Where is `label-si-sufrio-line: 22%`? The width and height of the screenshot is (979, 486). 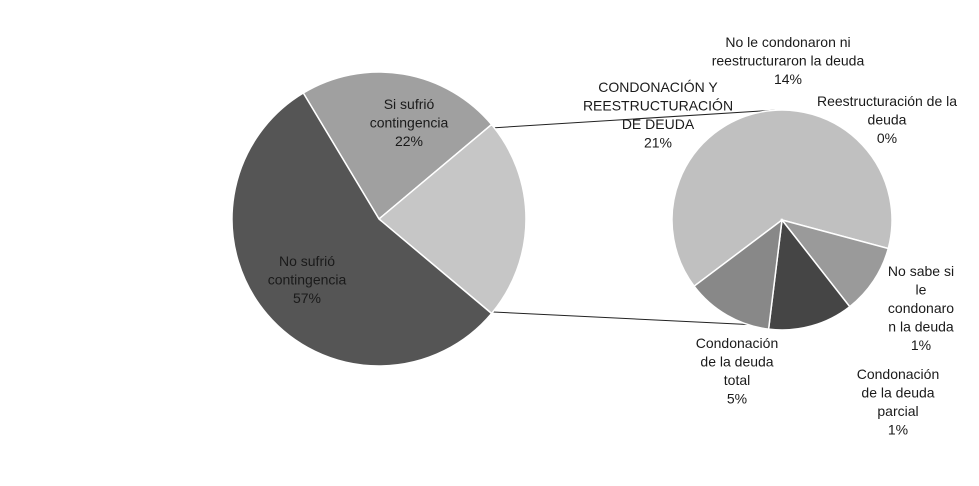 label-si-sufrio-line: 22% is located at coordinates (409, 141).